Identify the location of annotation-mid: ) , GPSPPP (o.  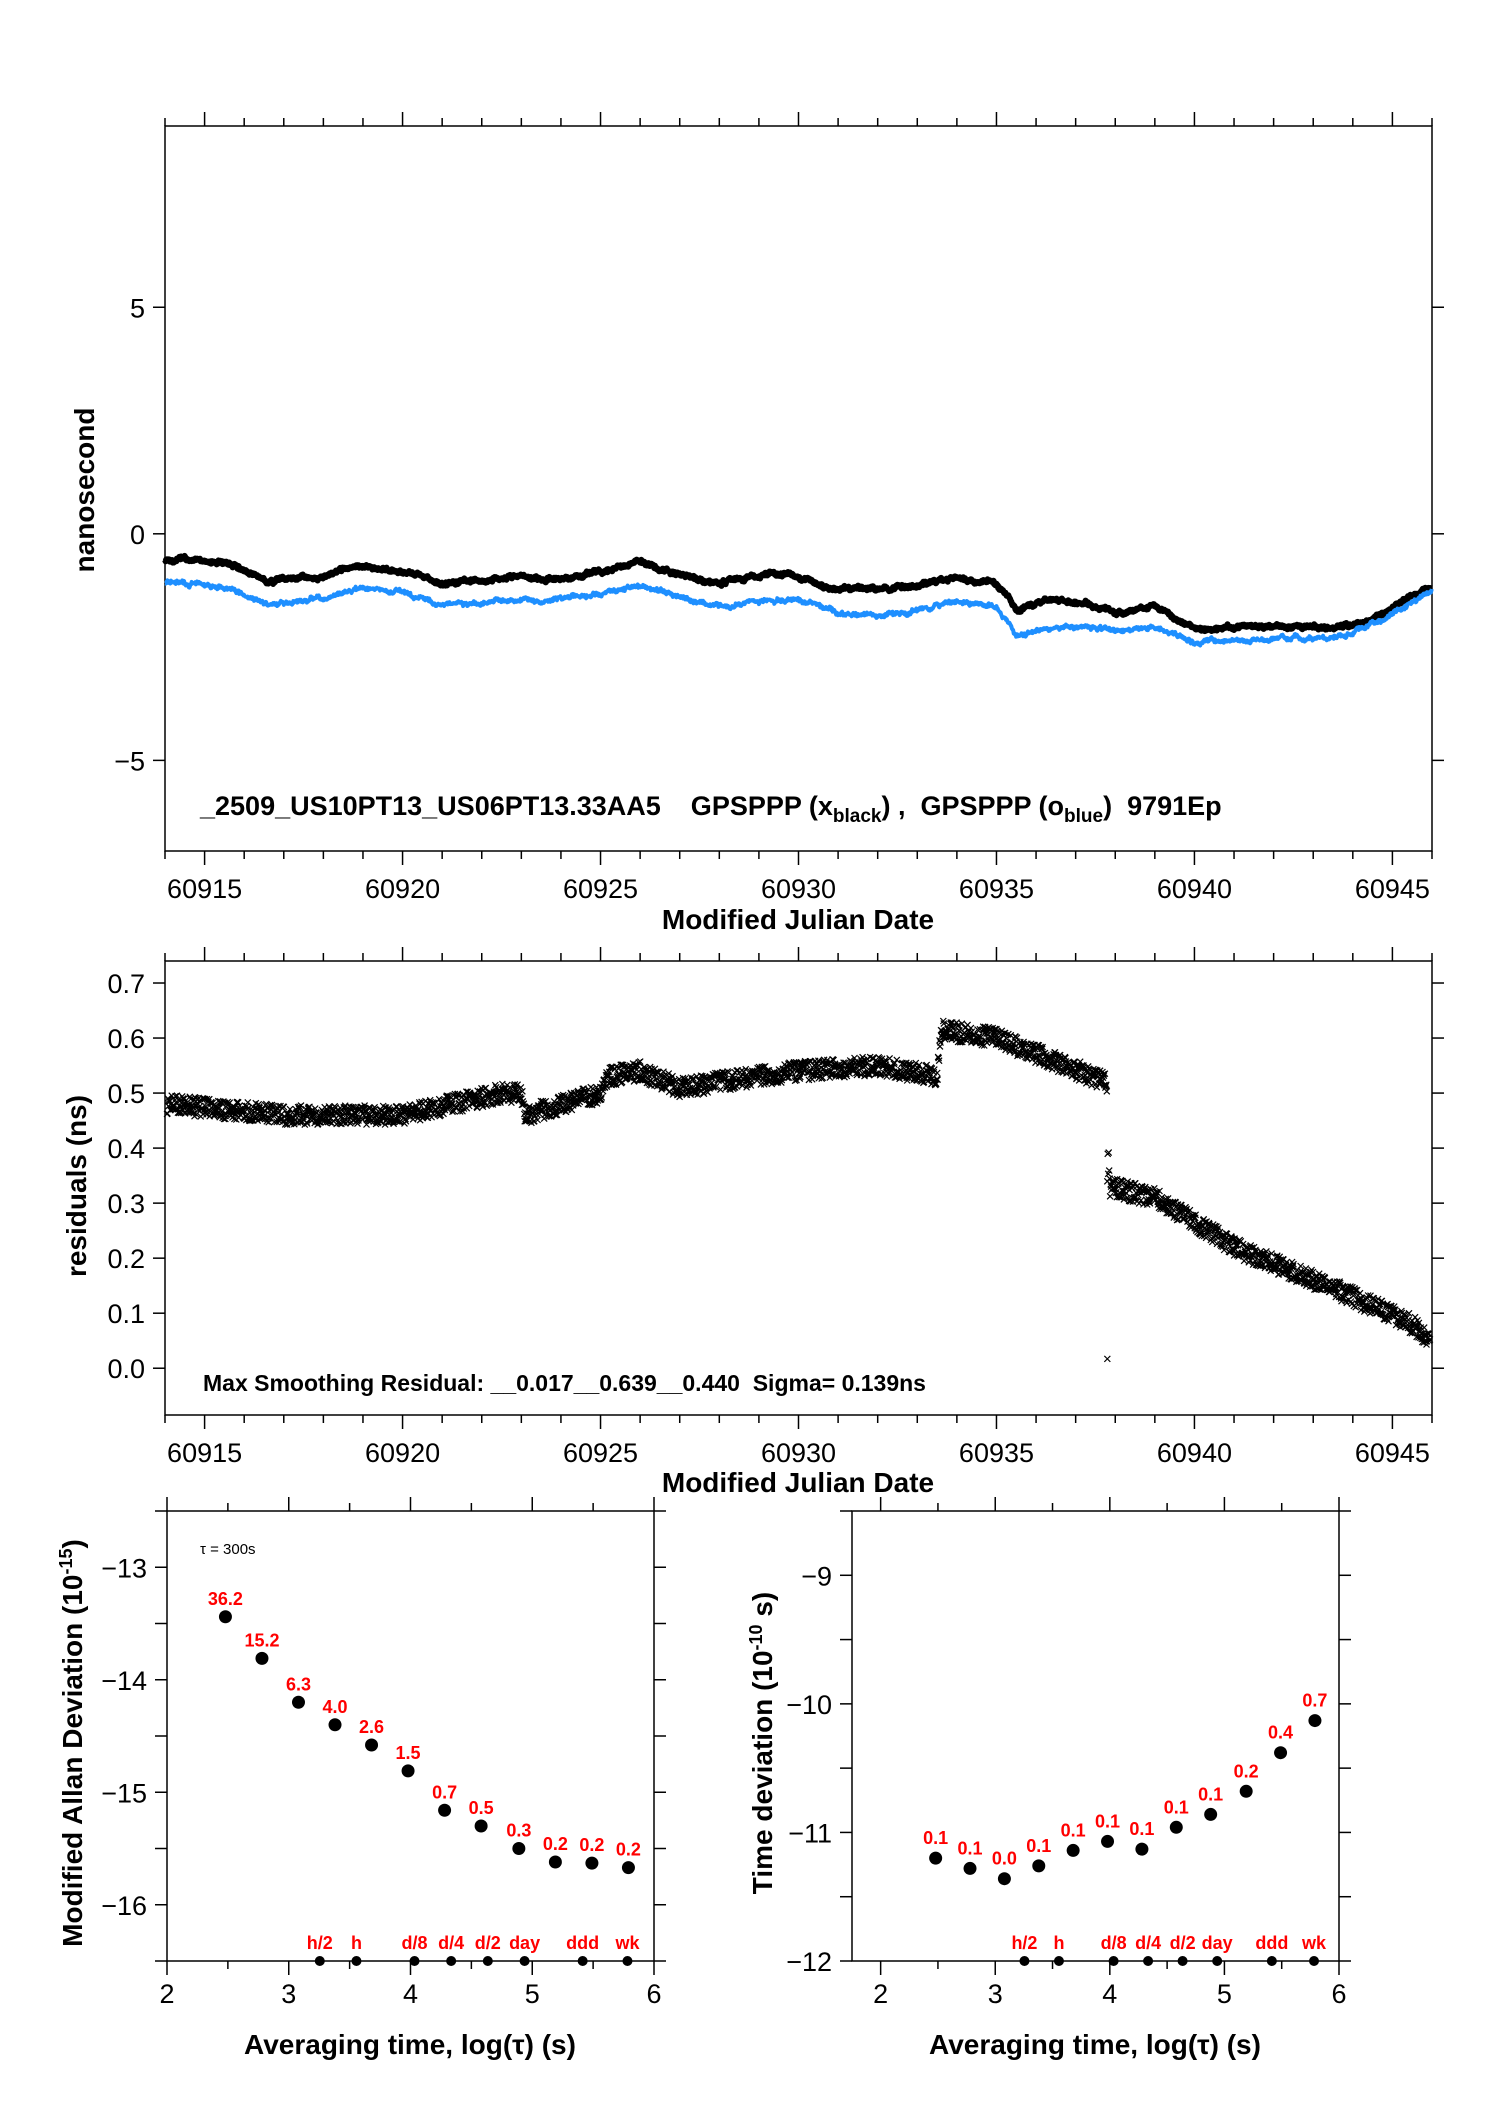
(972, 806).